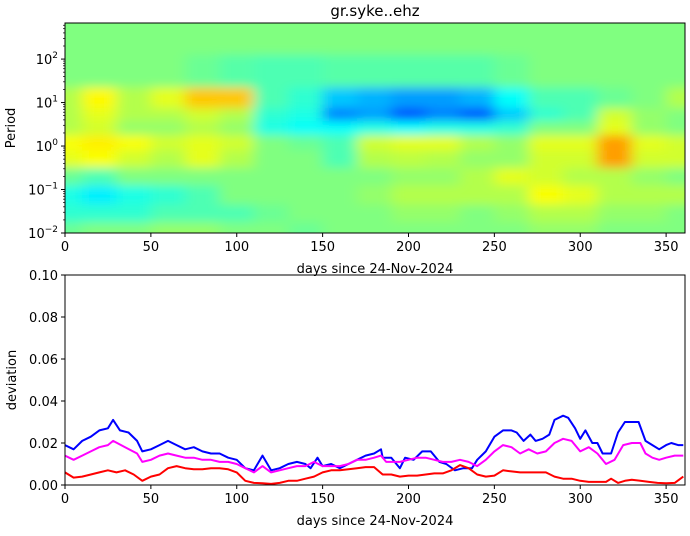  What do you see at coordinates (375, 269) in the screenshot?
I see `top-x-axis-label: days since 24-Nov-2024` at bounding box center [375, 269].